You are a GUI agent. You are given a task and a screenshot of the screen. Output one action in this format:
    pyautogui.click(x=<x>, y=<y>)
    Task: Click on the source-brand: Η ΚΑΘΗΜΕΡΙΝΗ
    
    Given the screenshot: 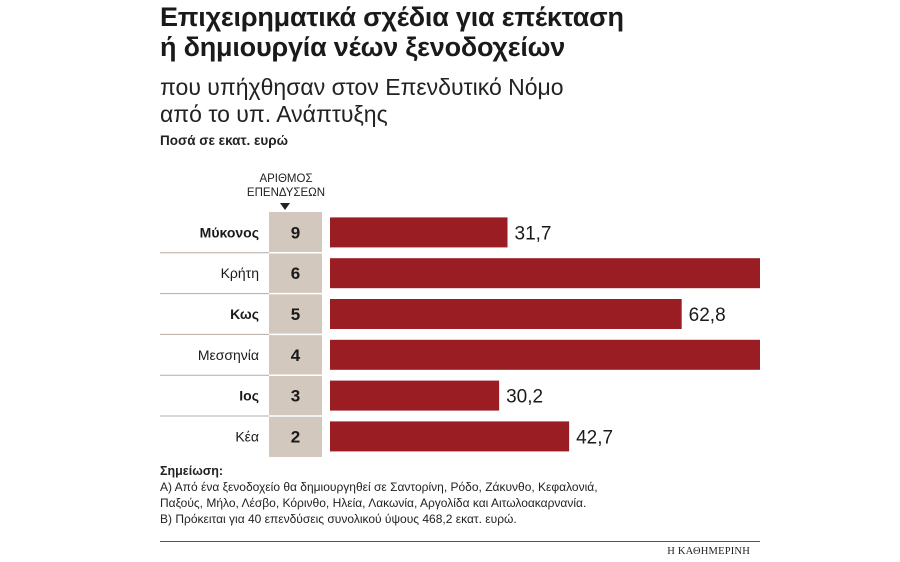 What is the action you would take?
    pyautogui.click(x=708, y=551)
    